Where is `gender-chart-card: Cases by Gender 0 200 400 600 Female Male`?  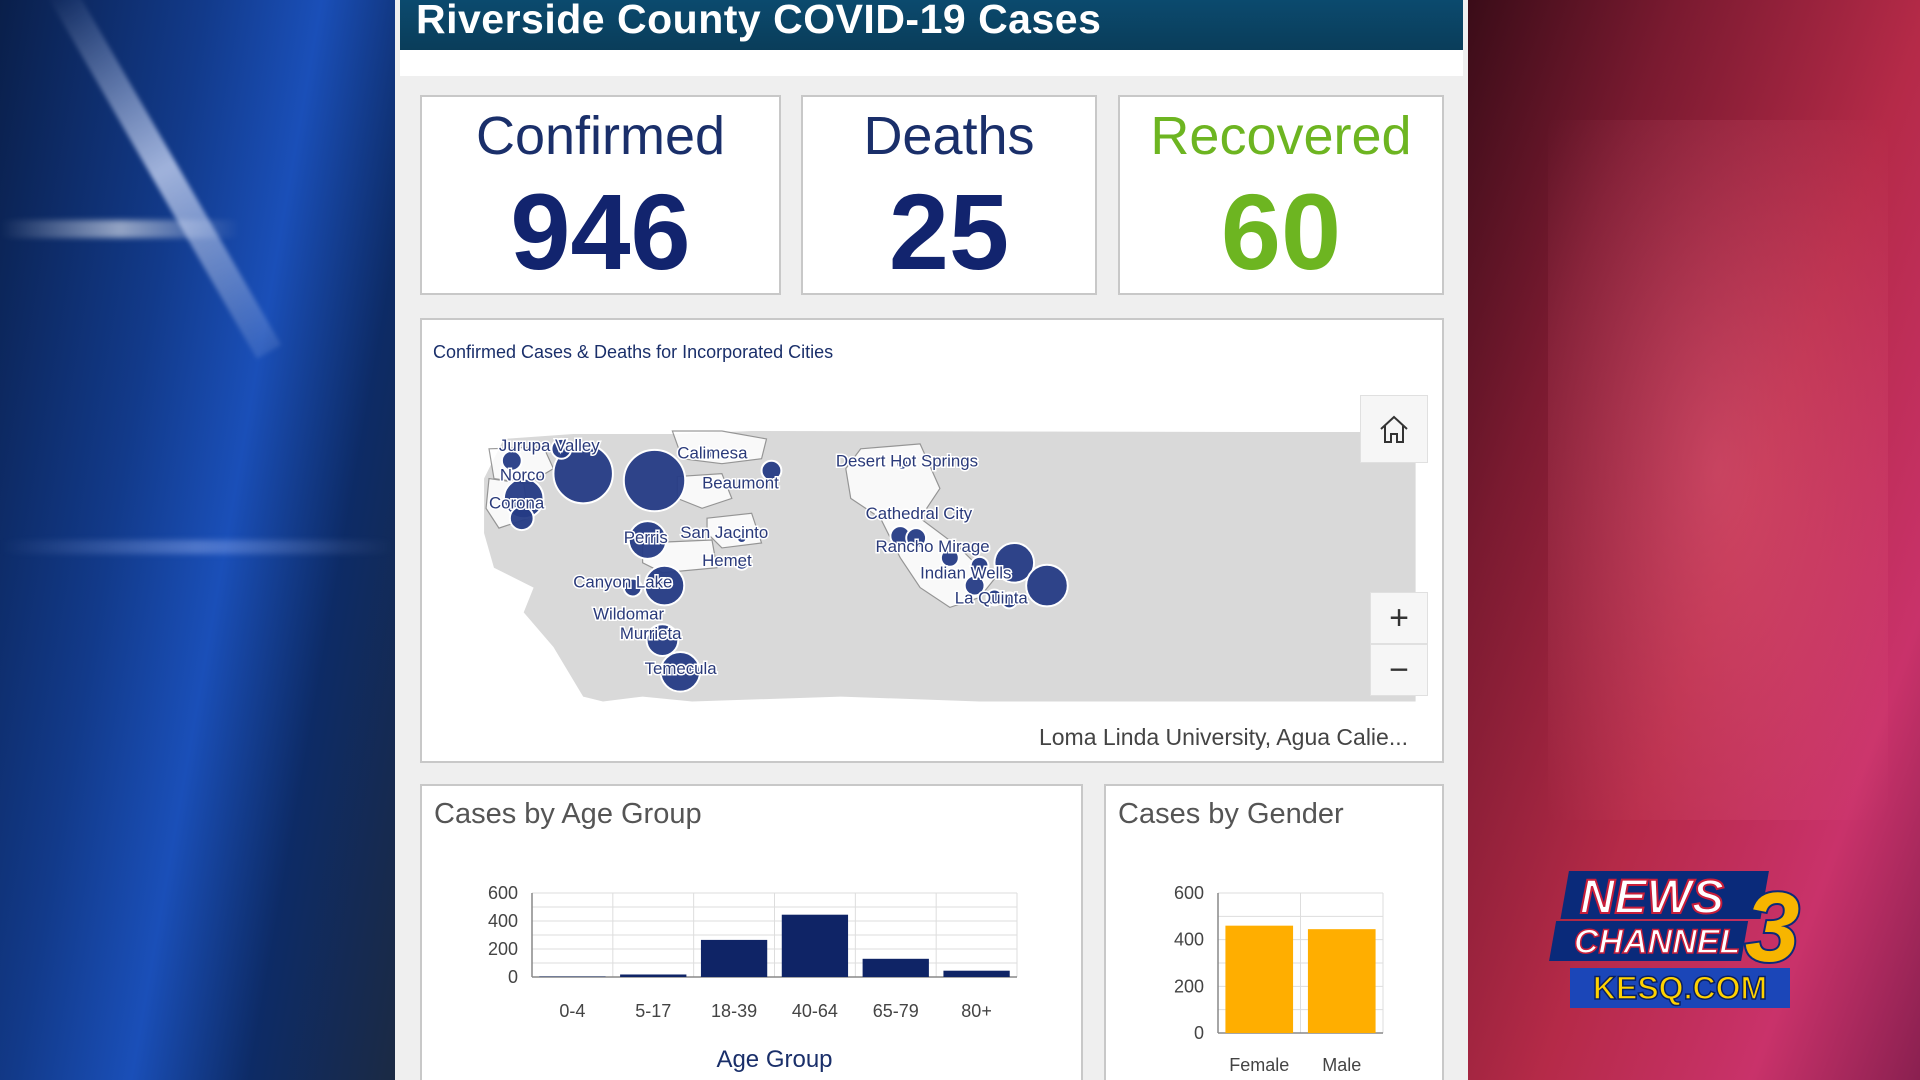 gender-chart-card: Cases by Gender 0 200 400 600 Female Male is located at coordinates (1274, 932).